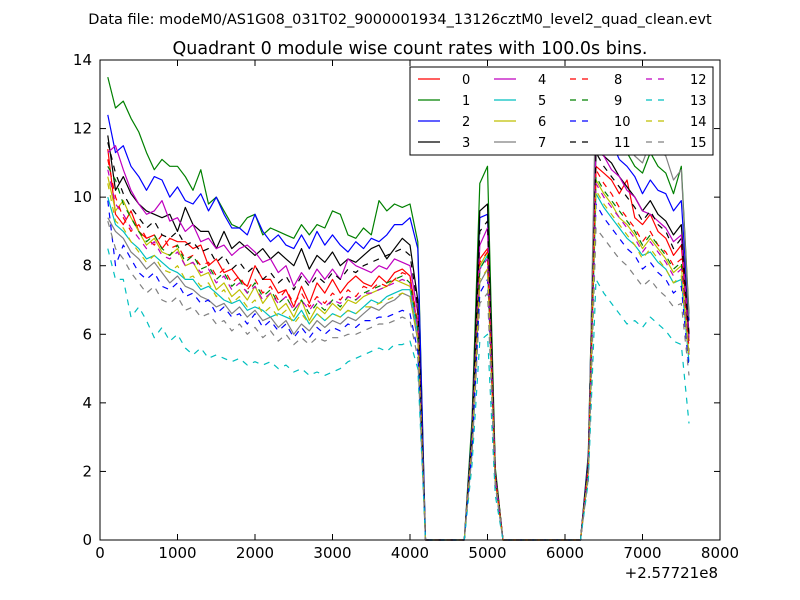 This screenshot has height=600, width=800. Describe the element at coordinates (720, 553) in the screenshot. I see `x-tick-label: 8000` at that location.